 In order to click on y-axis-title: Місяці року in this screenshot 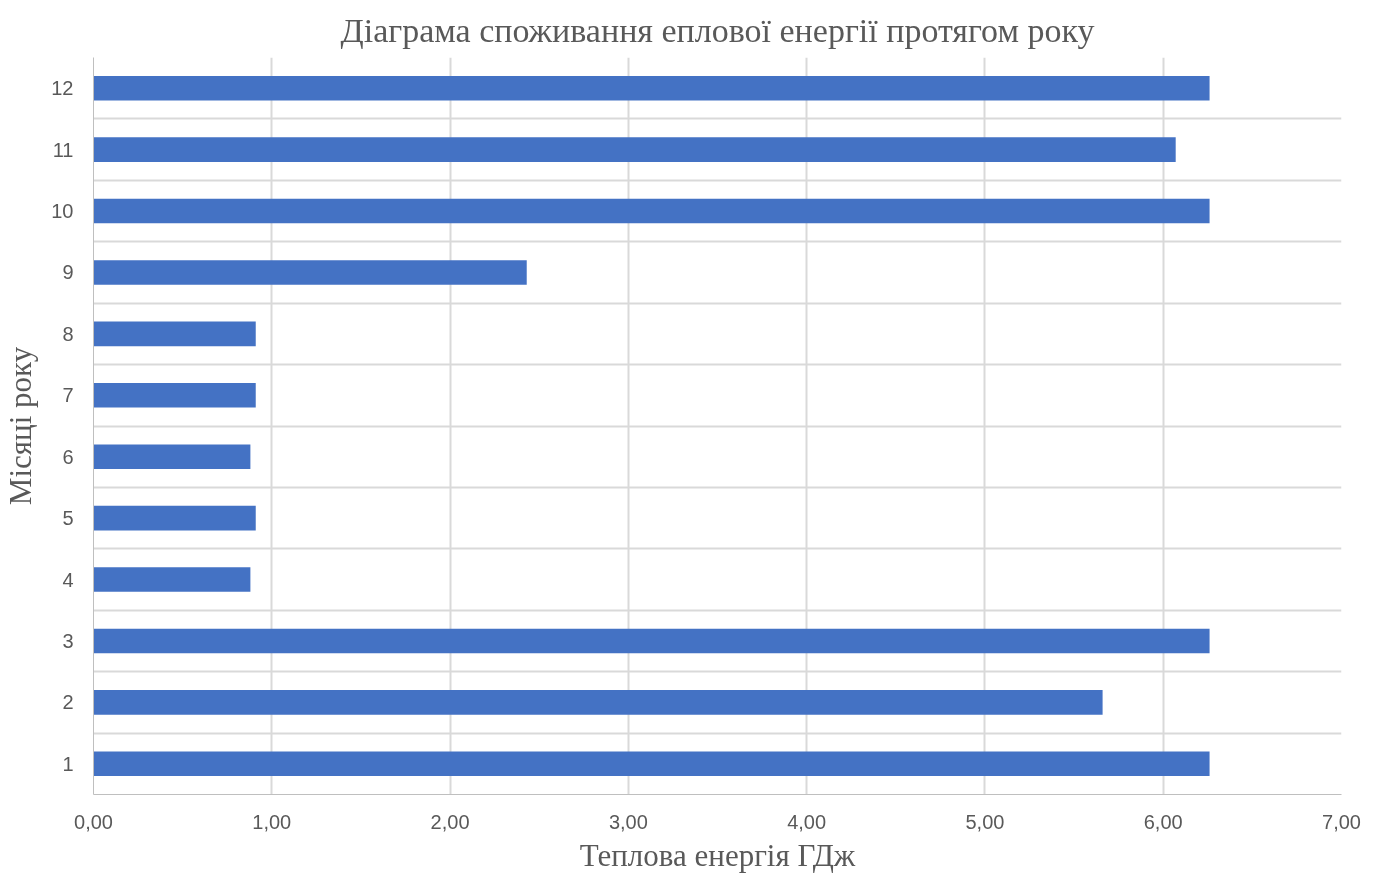, I will do `click(21, 426)`.